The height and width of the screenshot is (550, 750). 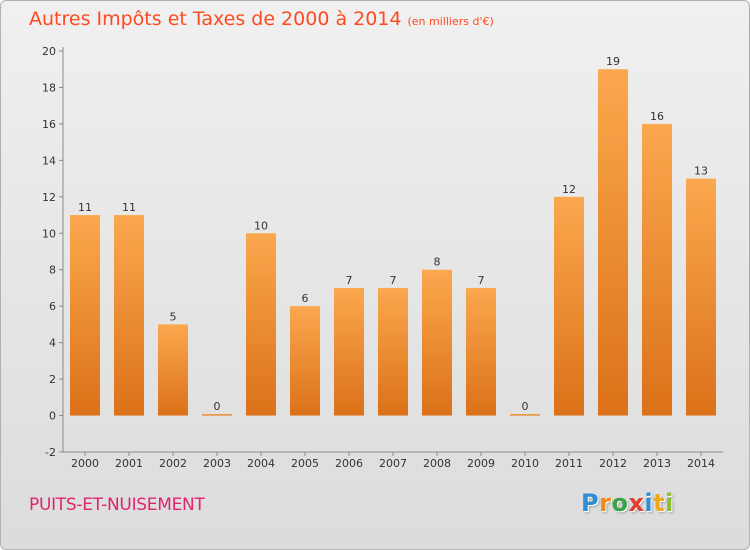 I want to click on x-tick-label: 2005, so click(x=305, y=463).